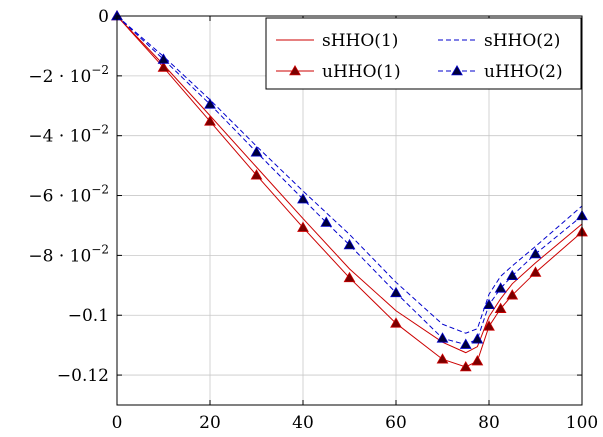 The width and height of the screenshot is (603, 437). Describe the element at coordinates (83, 376) in the screenshot. I see `y-tick-label: −0.12` at that location.